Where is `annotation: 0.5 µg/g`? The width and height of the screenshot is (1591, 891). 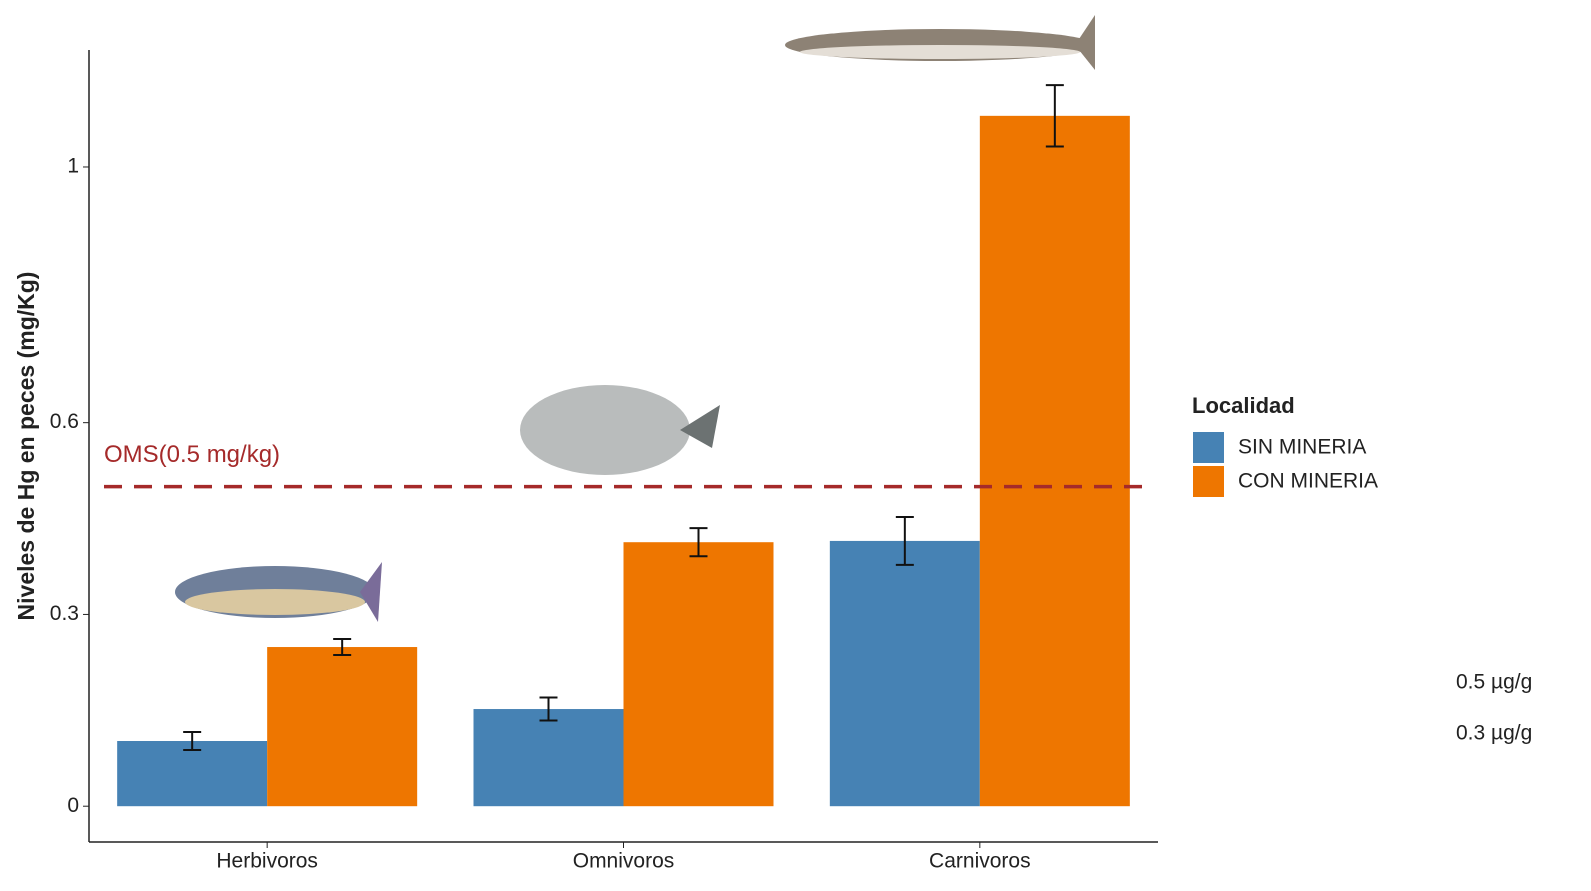
annotation: 0.5 µg/g is located at coordinates (1494, 682).